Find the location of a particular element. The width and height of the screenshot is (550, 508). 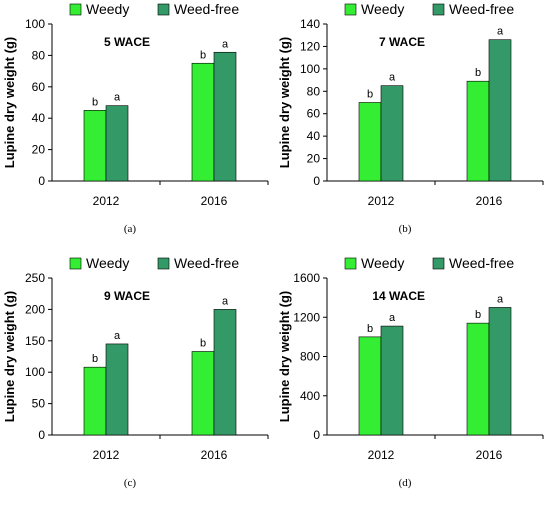

panel-title: 9 WACE is located at coordinates (127, 296).